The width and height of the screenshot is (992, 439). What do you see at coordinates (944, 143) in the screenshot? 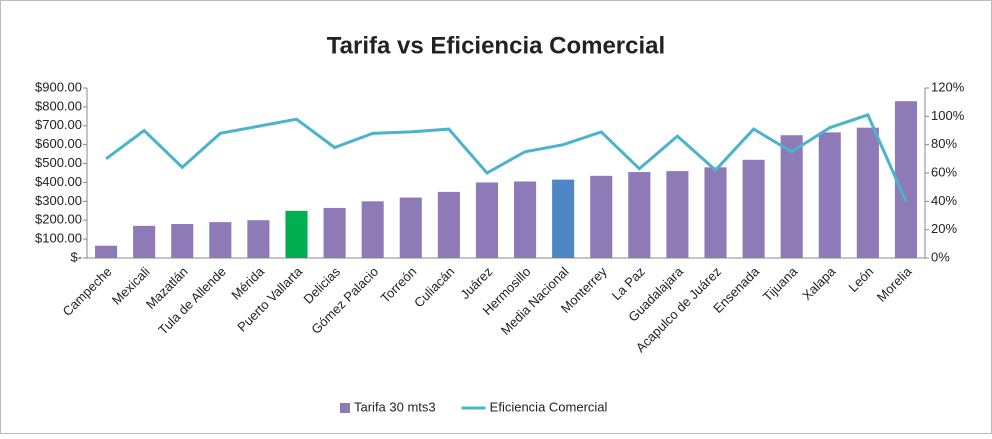
I see `y2-tick-label: 80%` at bounding box center [944, 143].